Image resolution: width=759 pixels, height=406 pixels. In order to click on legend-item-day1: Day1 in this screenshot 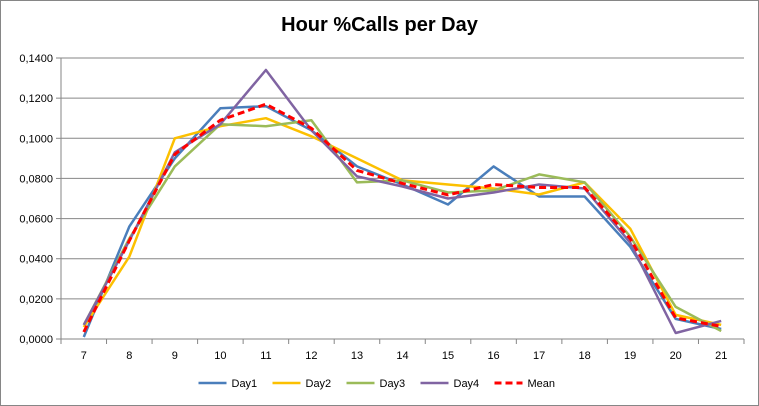, I will do `click(228, 384)`.